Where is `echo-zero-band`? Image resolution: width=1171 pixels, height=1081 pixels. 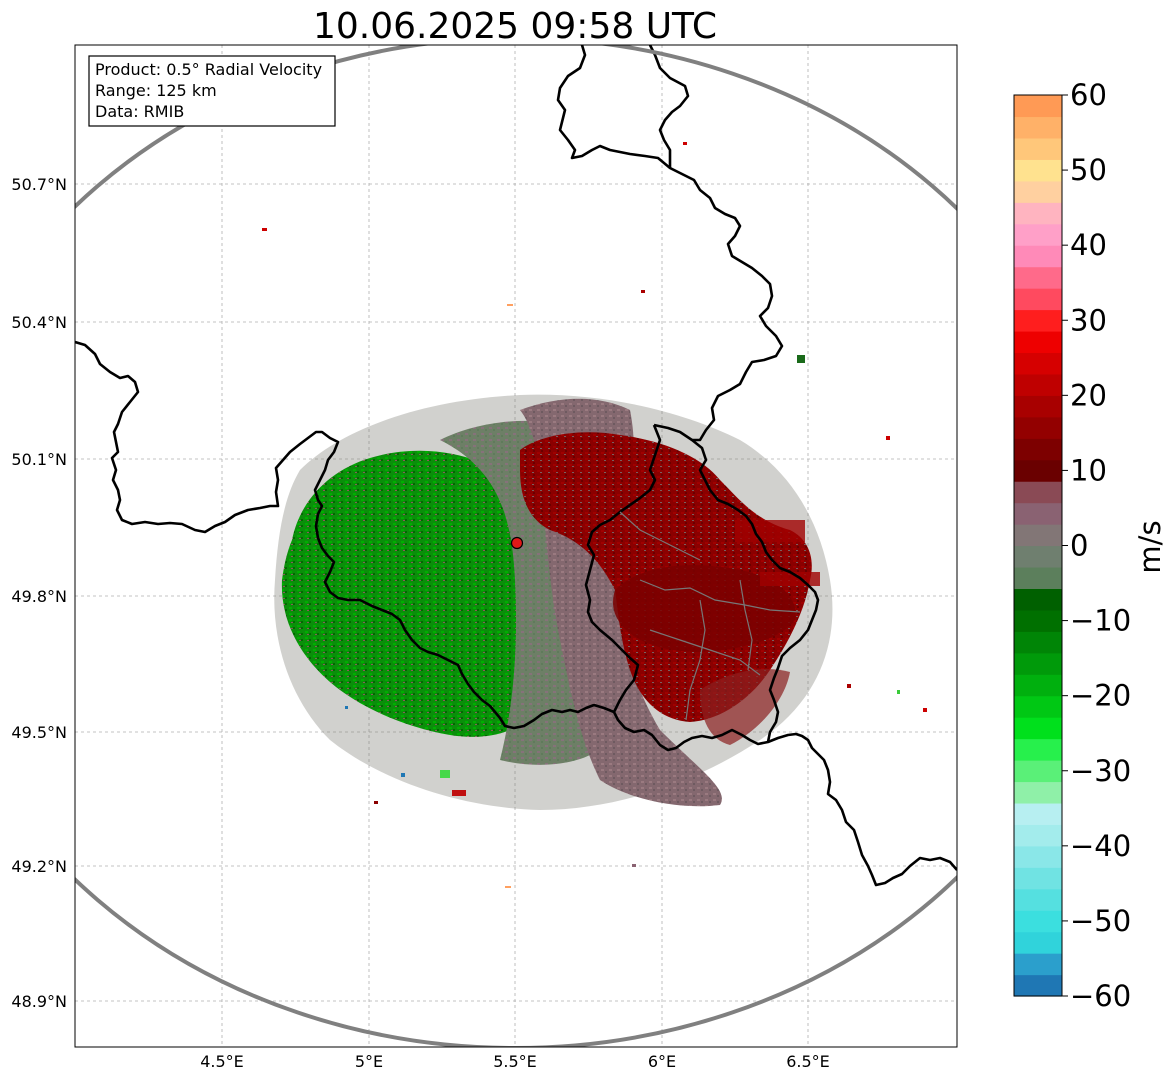 echo-zero-band is located at coordinates (525, 592).